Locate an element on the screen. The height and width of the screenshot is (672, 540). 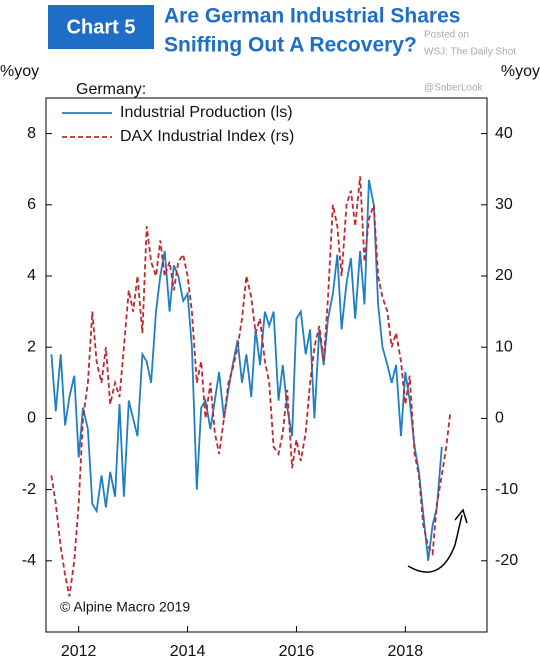
x-tick-label: 2016 is located at coordinates (297, 651).